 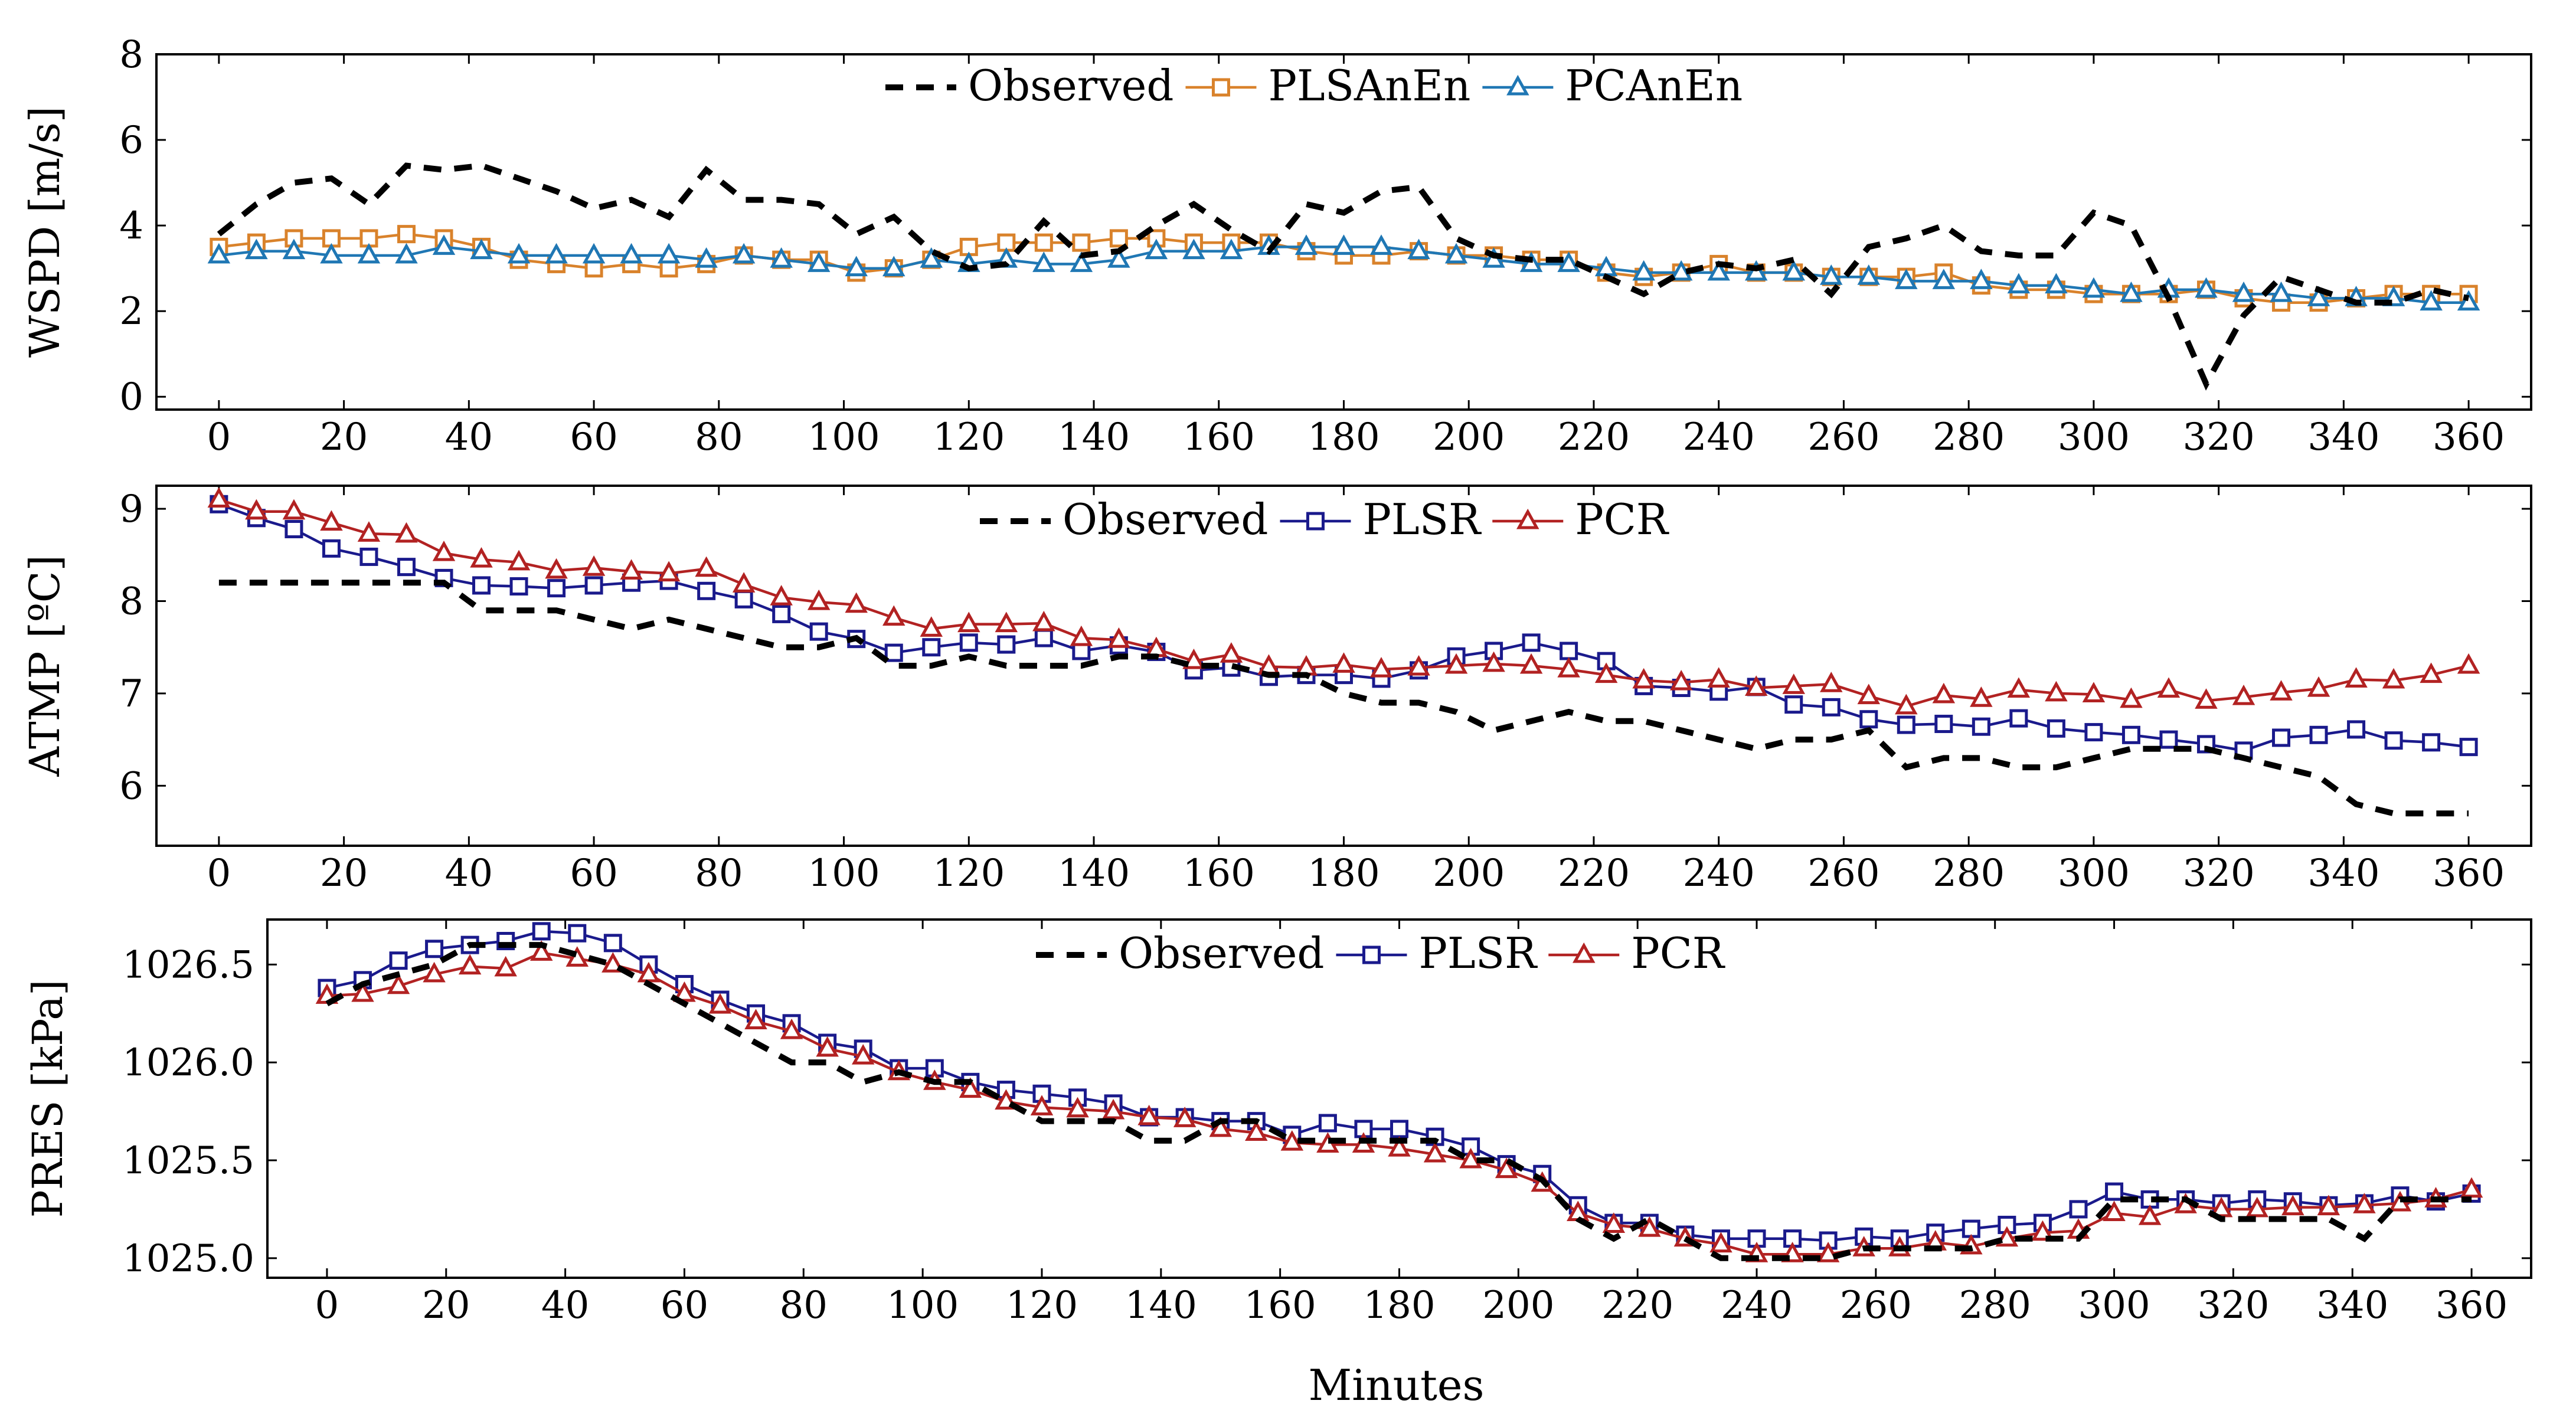 What do you see at coordinates (969, 873) in the screenshot?
I see `x-tick-label: 120` at bounding box center [969, 873].